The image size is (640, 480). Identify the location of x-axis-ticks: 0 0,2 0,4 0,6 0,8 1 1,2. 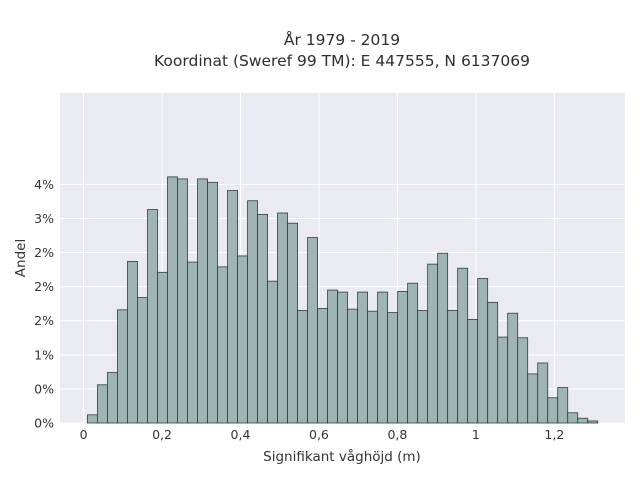
(322, 434).